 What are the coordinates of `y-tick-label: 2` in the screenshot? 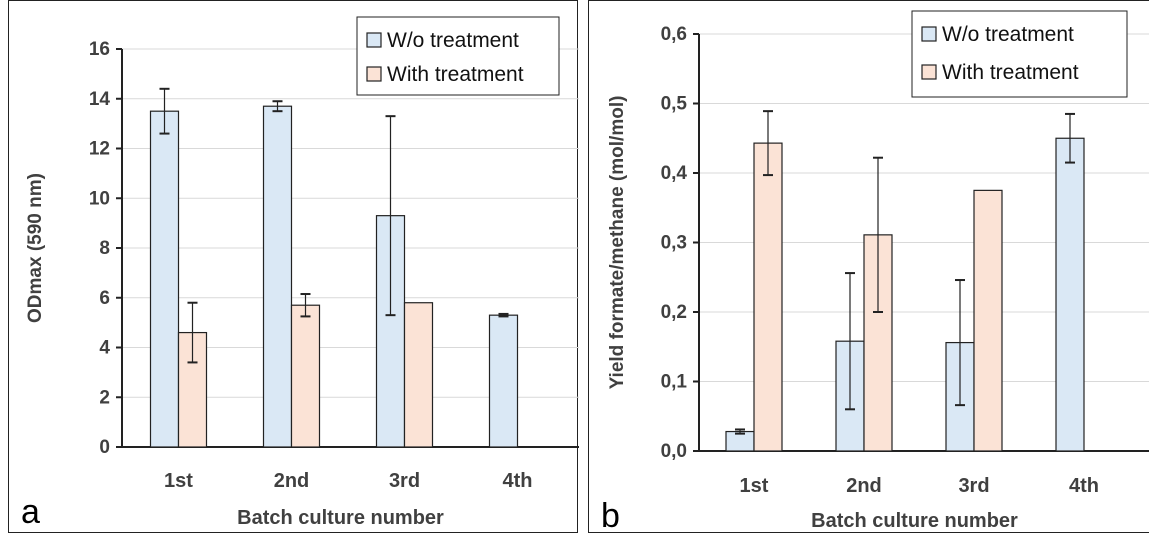 It's located at (104, 397).